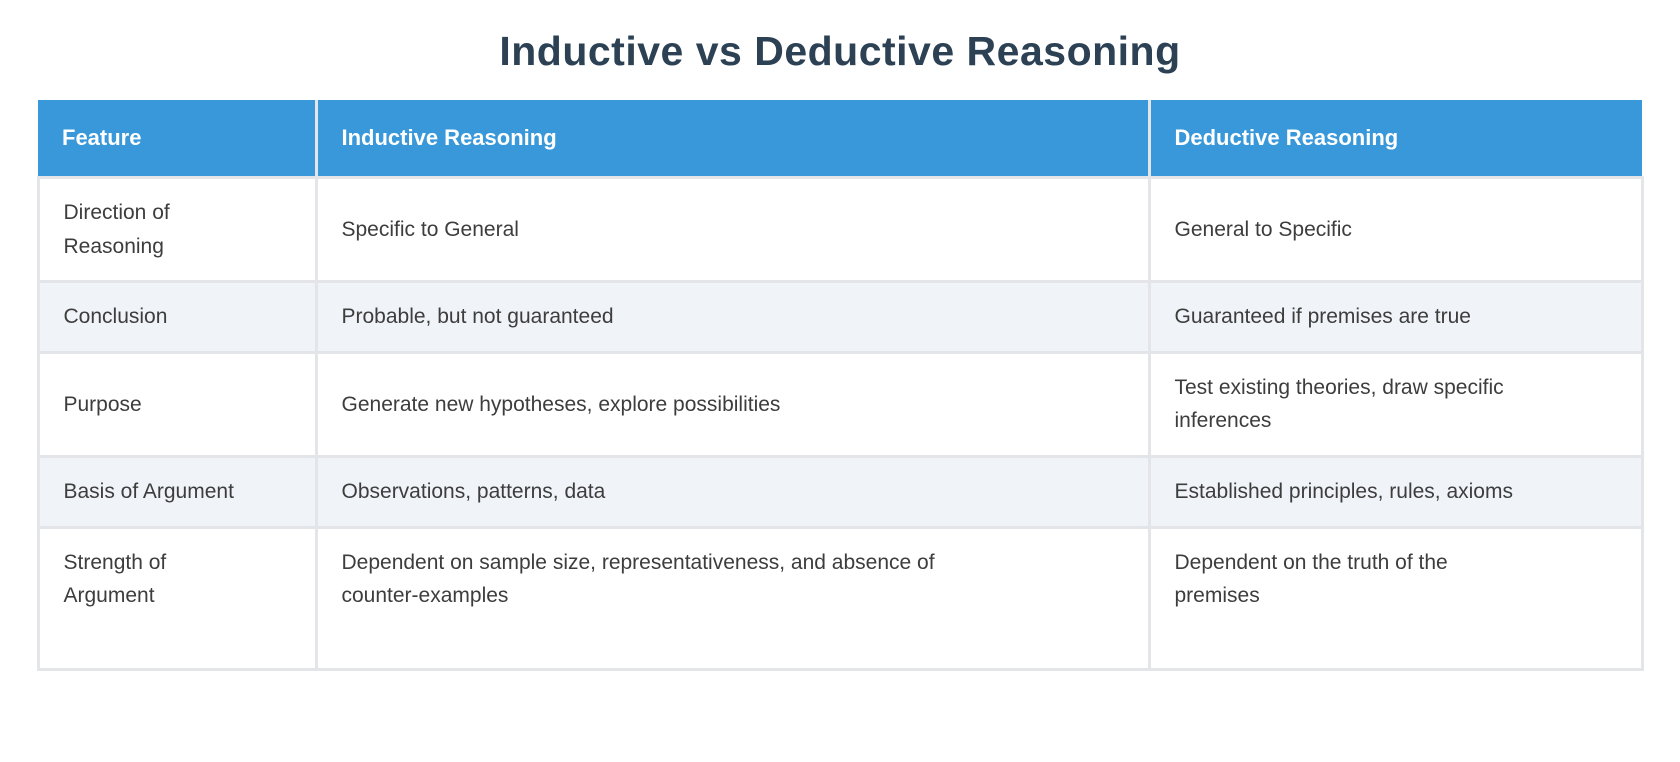 This screenshot has height=762, width=1680. What do you see at coordinates (177, 404) in the screenshot?
I see `cell-purpose-feature: Purpose` at bounding box center [177, 404].